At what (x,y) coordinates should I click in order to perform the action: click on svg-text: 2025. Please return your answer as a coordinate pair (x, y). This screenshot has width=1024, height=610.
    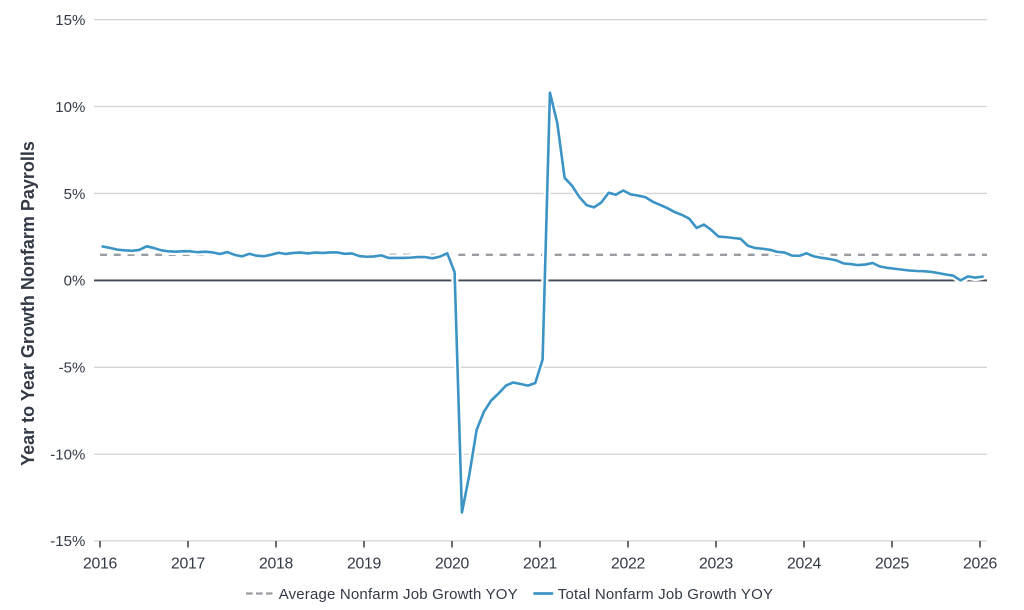
    Looking at the image, I should click on (892, 563).